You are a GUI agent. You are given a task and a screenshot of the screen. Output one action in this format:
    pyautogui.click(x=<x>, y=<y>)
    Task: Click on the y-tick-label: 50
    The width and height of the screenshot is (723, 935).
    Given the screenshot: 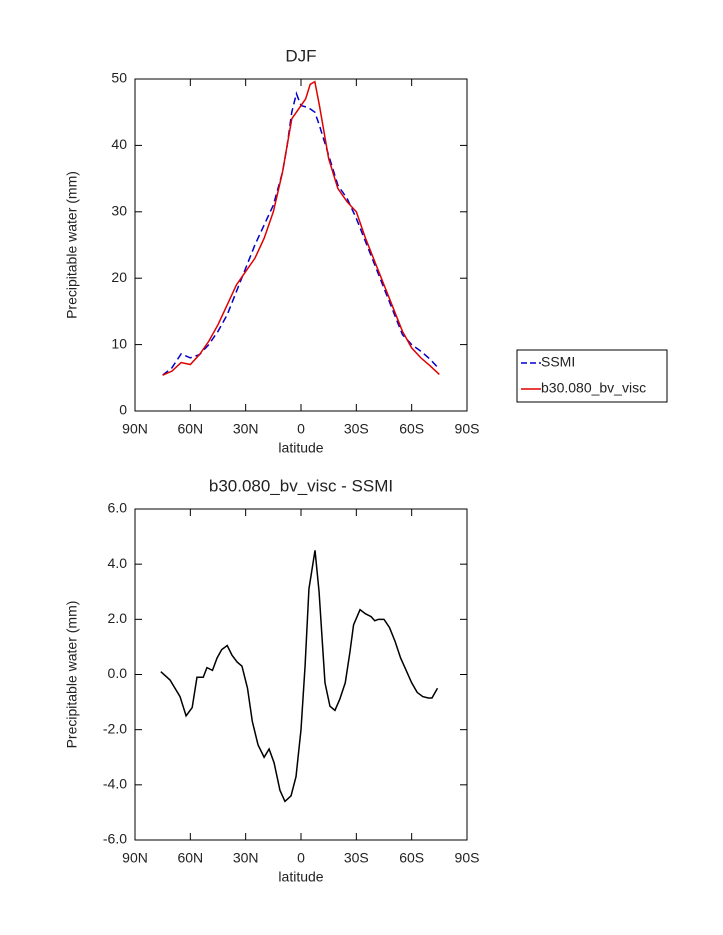 What is the action you would take?
    pyautogui.click(x=119, y=78)
    